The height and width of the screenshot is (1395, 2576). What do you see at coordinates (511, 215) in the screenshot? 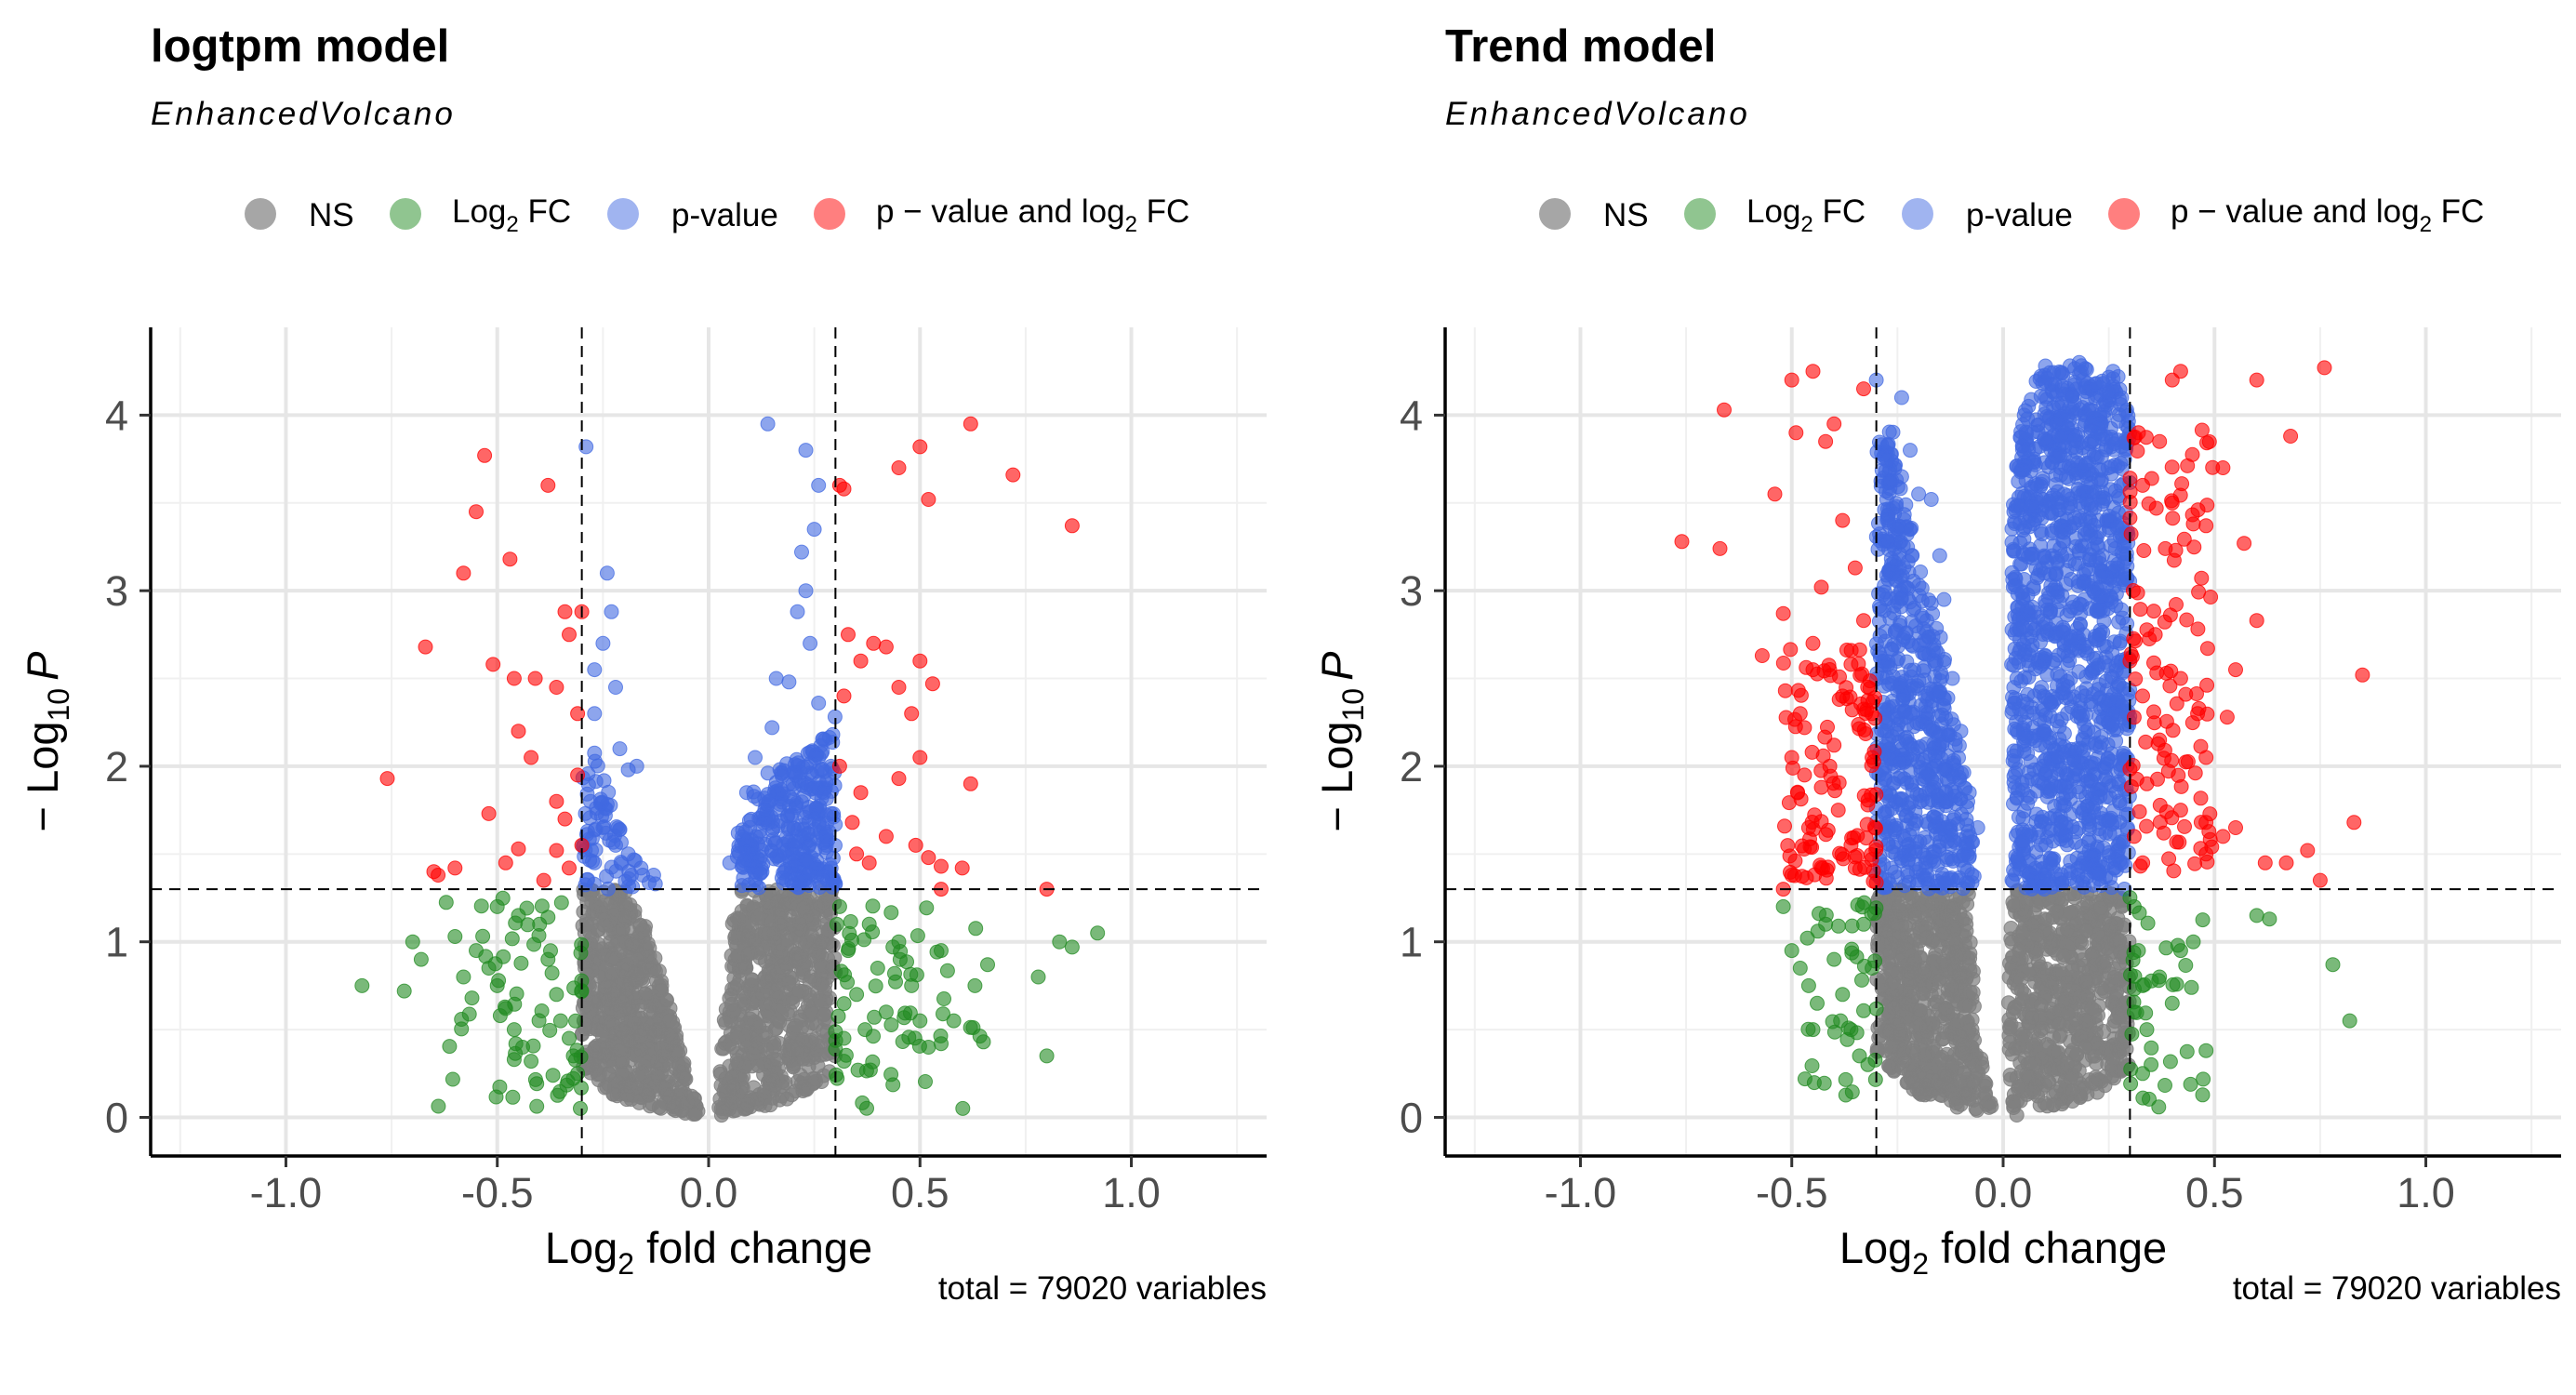
I see `legend-label-log2fc: Log2 FC` at bounding box center [511, 215].